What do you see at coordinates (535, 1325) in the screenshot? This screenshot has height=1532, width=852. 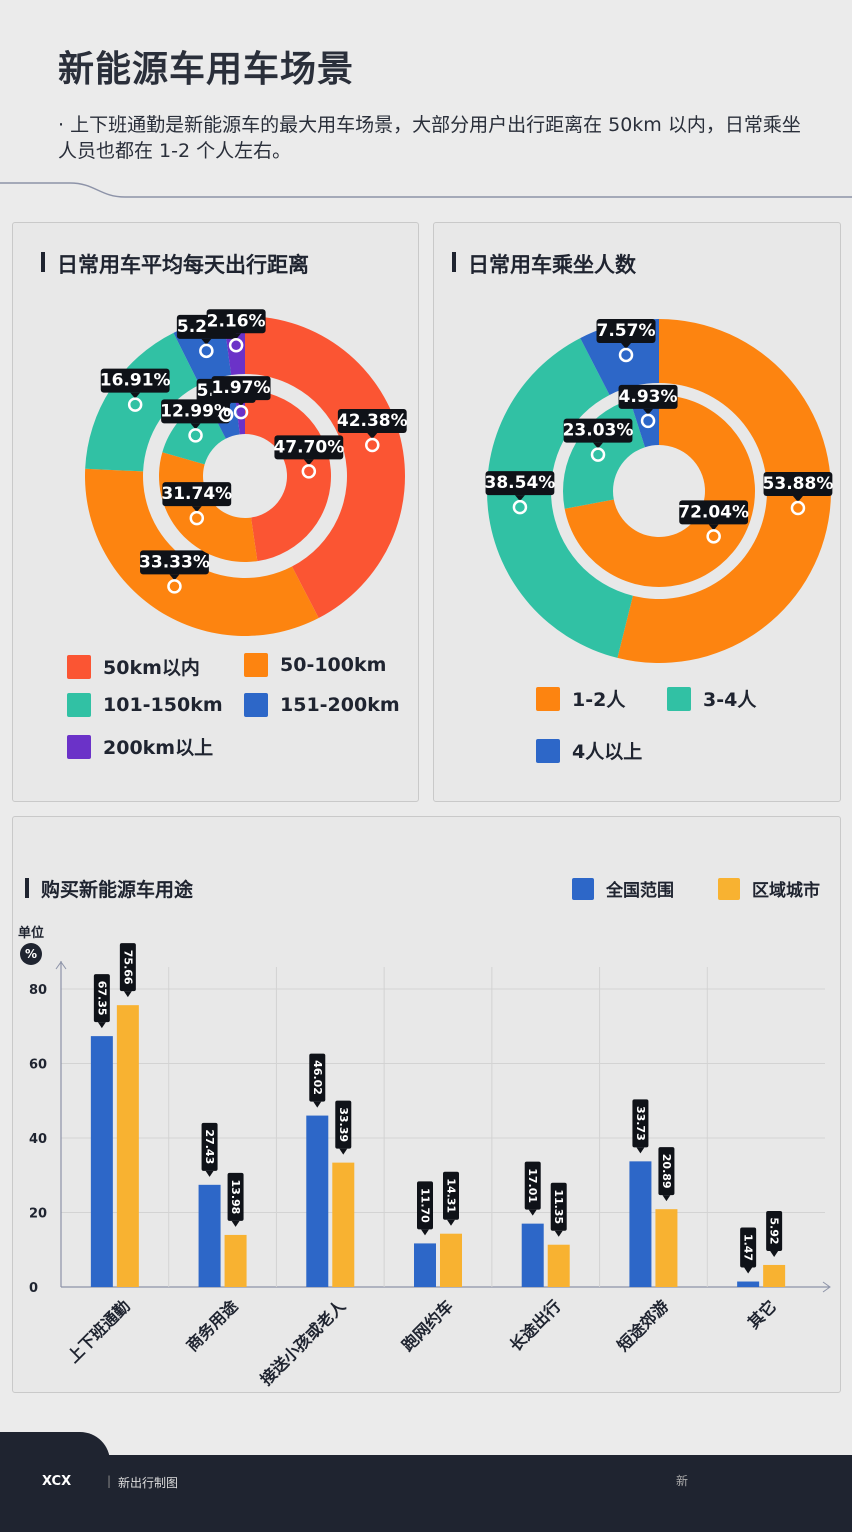 I see `x-tick-4: 长途出行` at bounding box center [535, 1325].